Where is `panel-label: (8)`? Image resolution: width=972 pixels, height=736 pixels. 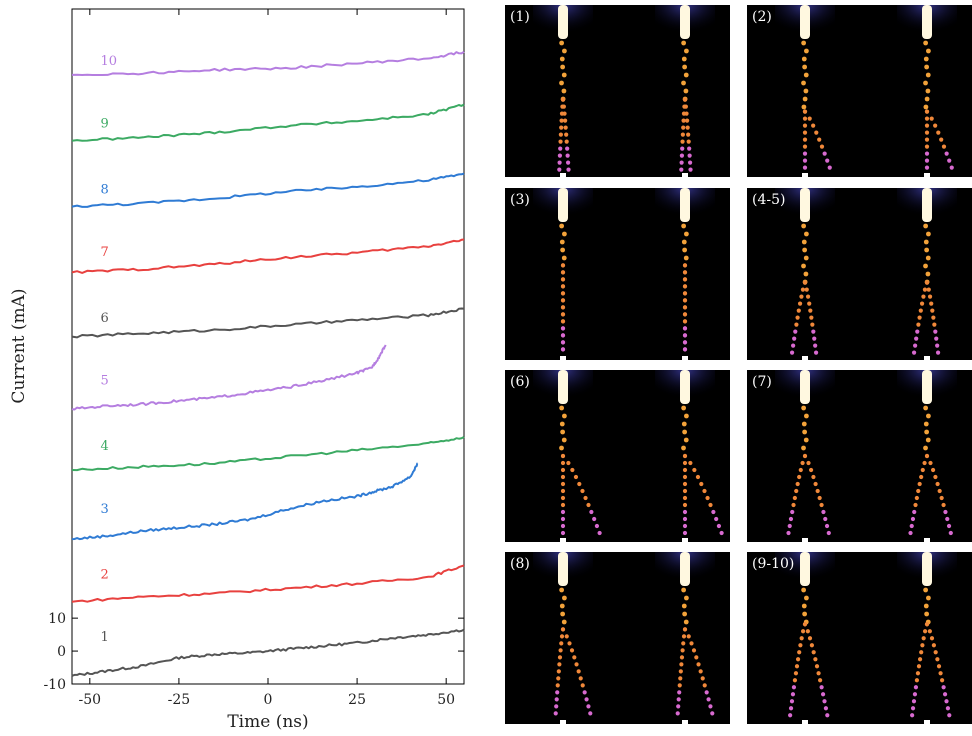
panel-label: (8) is located at coordinates (520, 564).